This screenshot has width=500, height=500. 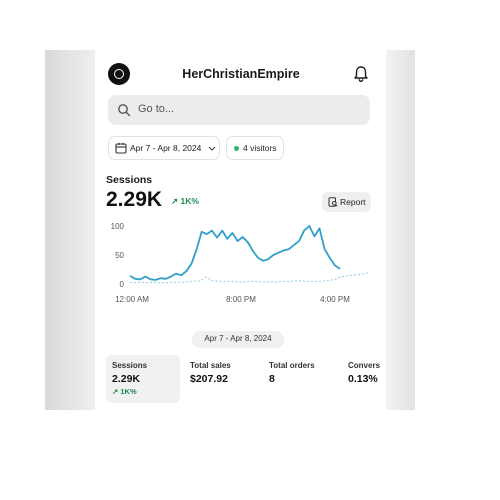 I want to click on store-logo, so click(x=119, y=74).